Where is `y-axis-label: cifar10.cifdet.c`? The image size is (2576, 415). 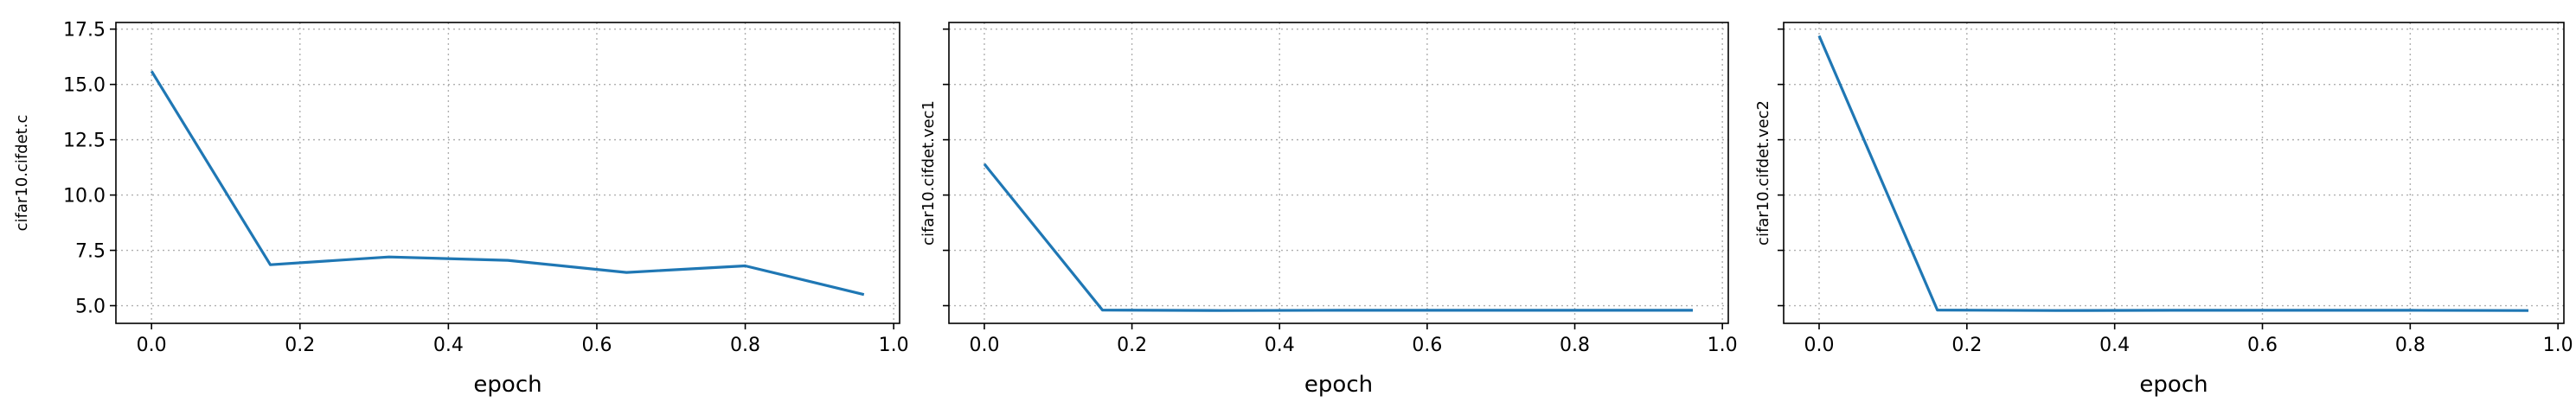 y-axis-label: cifar10.cifdet.c is located at coordinates (22, 173).